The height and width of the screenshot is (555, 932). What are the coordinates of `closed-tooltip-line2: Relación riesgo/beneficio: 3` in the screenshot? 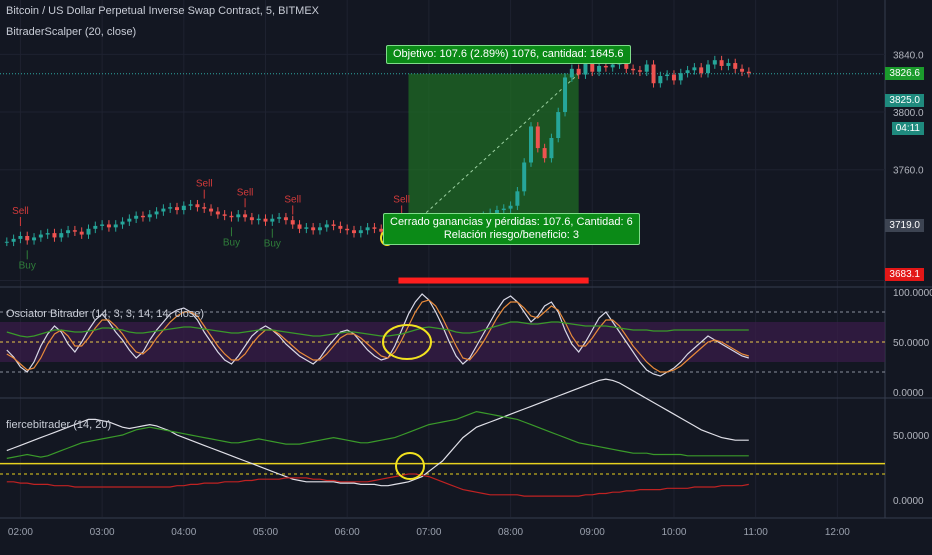 It's located at (511, 235).